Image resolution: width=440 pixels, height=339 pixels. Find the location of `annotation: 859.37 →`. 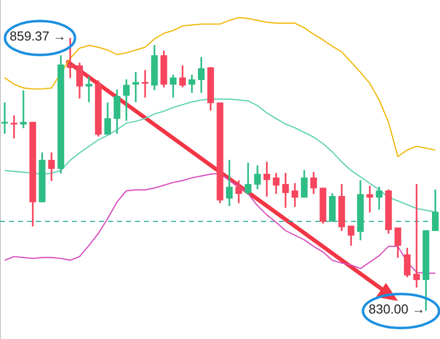

annotation: 859.37 → is located at coordinates (38, 36).